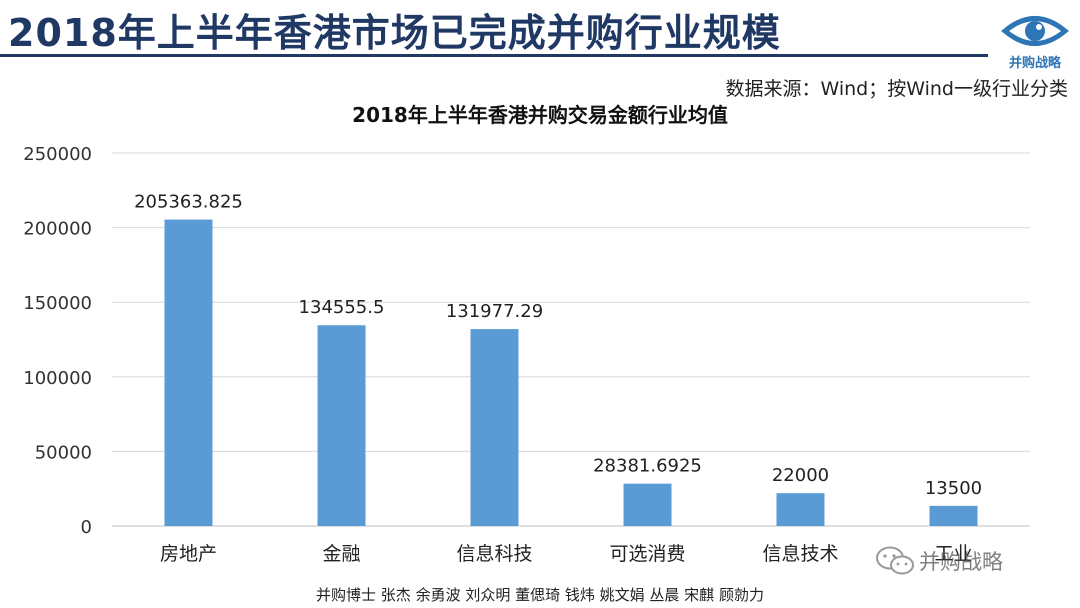 This screenshot has height=608, width=1080. Describe the element at coordinates (188, 202) in the screenshot. I see `data-label: 205363.825` at that location.